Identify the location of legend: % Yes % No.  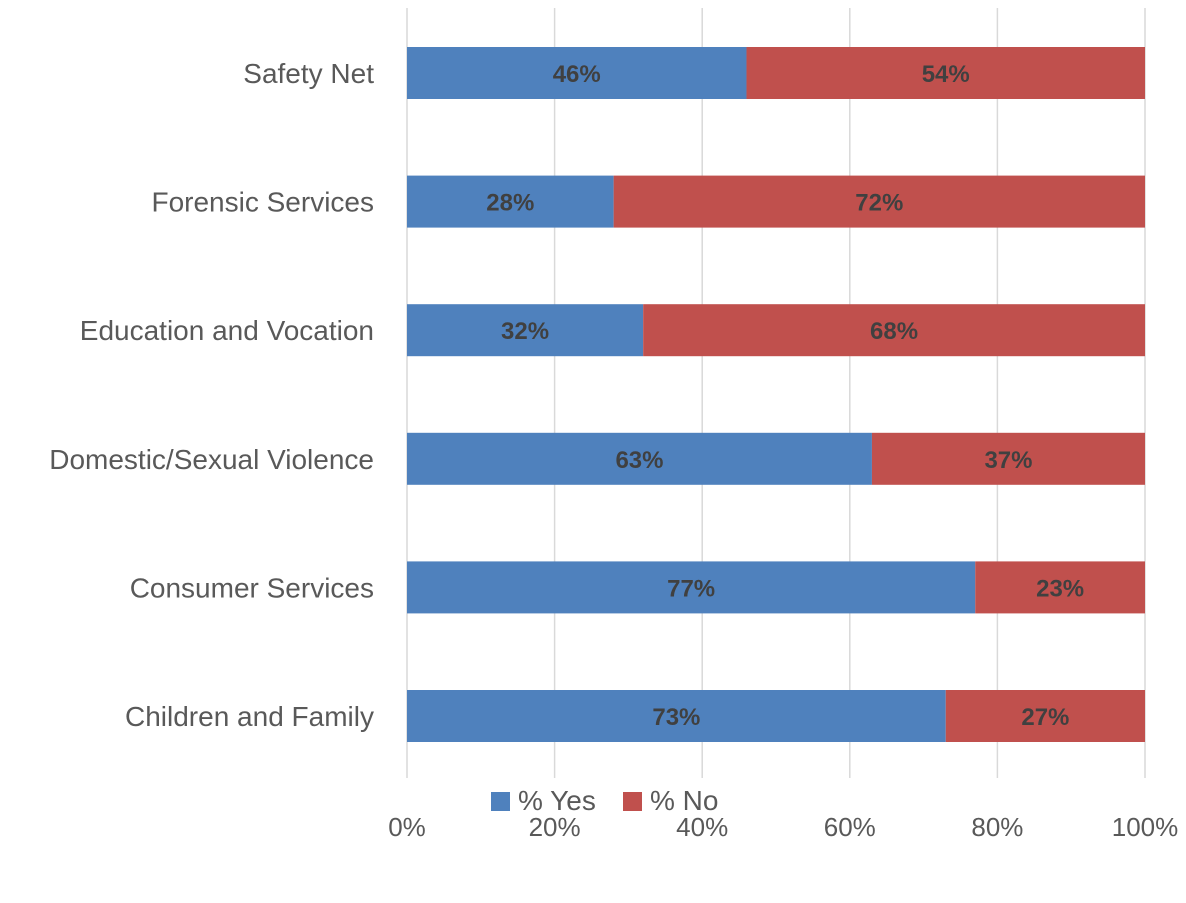
(604, 800).